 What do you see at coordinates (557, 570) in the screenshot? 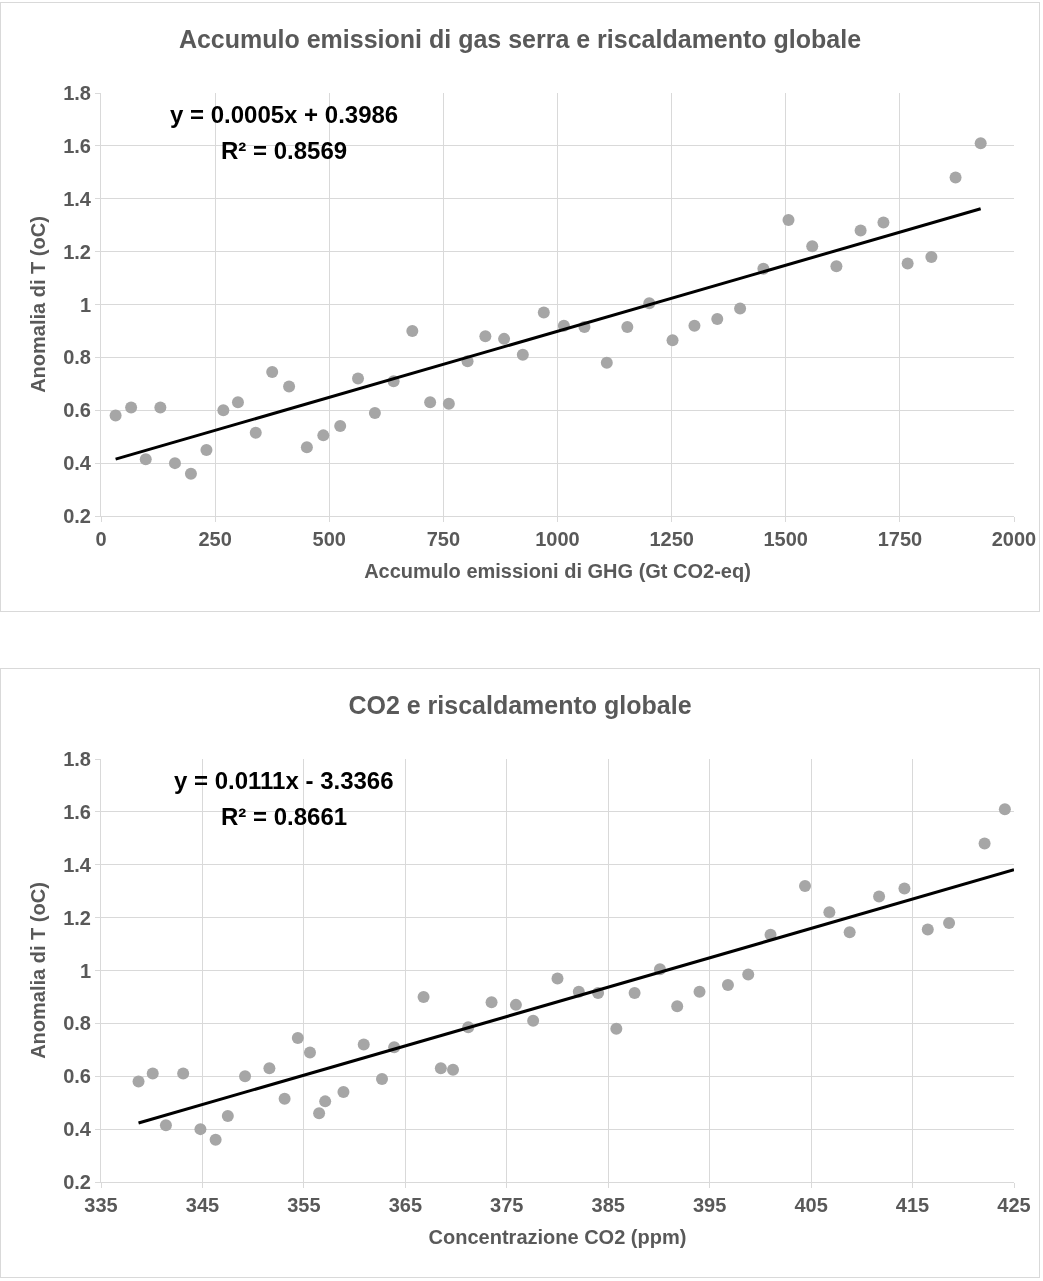
I see `x-axis-title: Accumulo emissioni di GHG (Gt CO2-eq)` at bounding box center [557, 570].